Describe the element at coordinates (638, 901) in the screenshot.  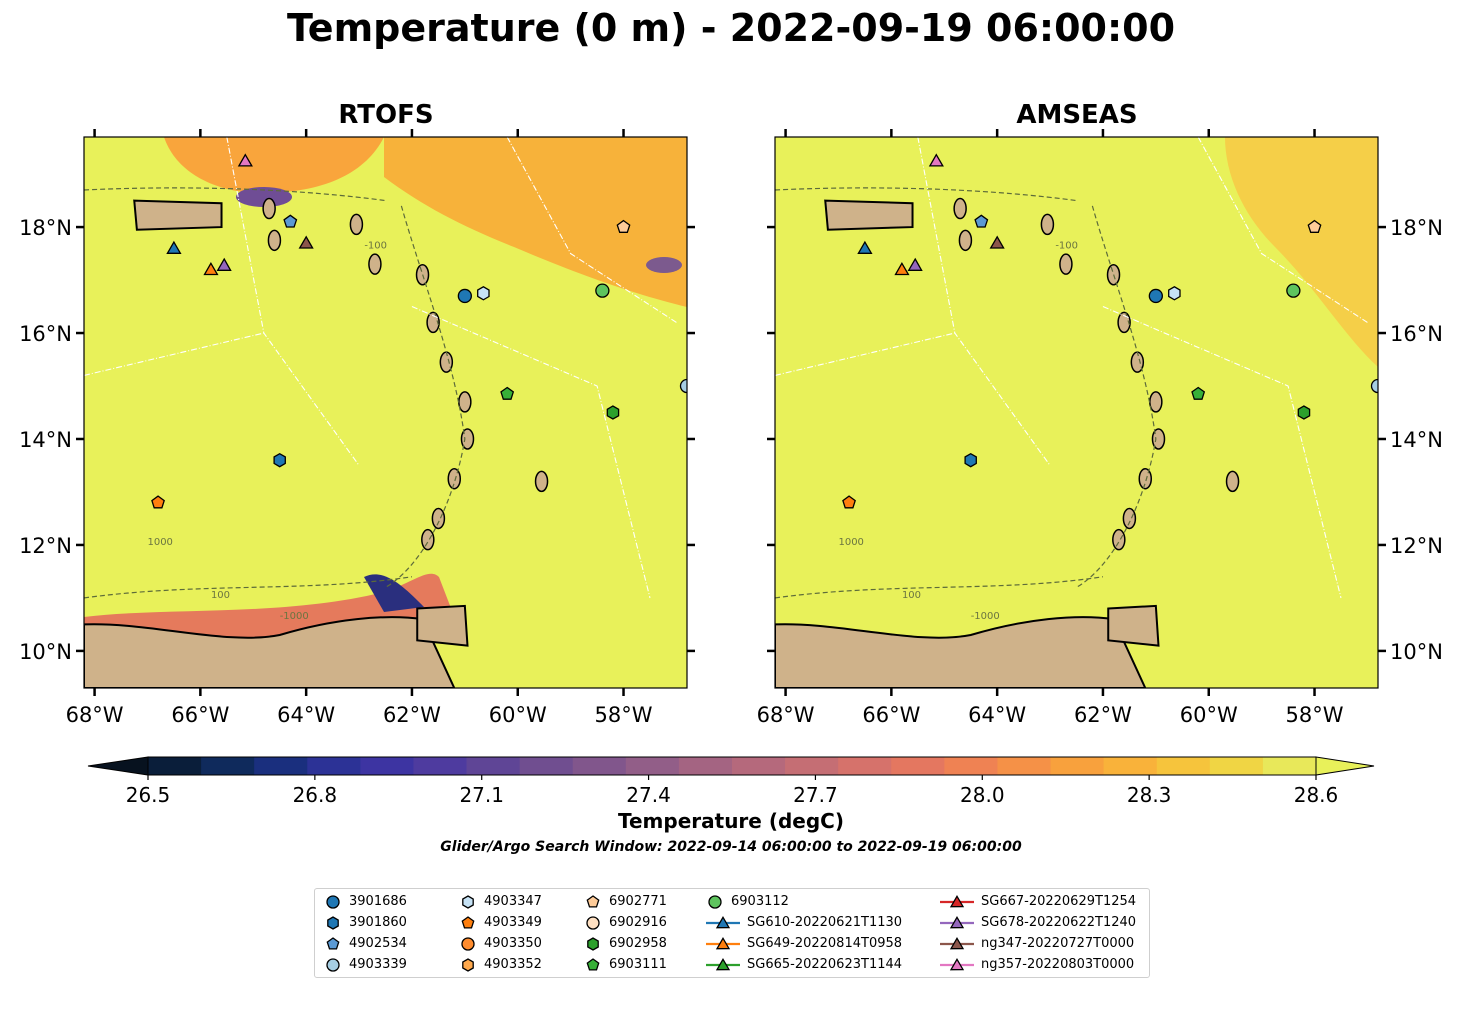
I see `legend-label: 6902771` at that location.